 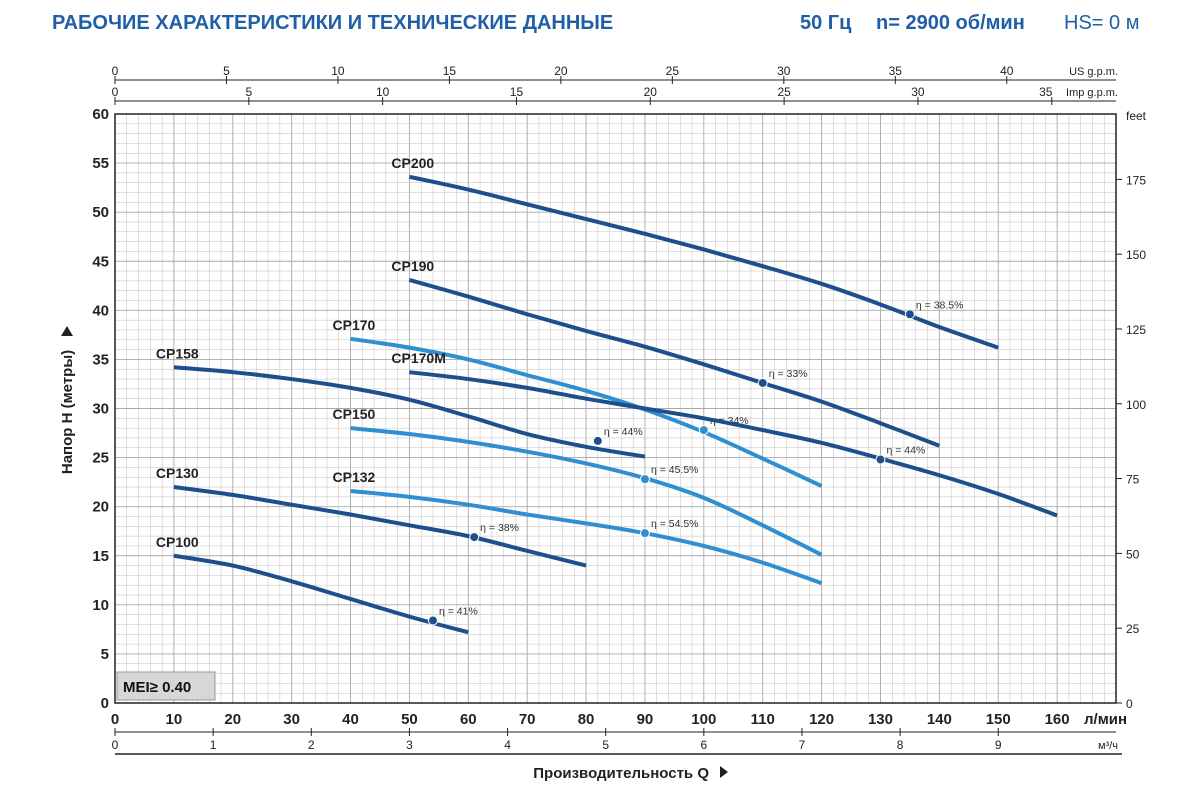 I want to click on tick-label-us-gpm: 40, so click(x=1007, y=71).